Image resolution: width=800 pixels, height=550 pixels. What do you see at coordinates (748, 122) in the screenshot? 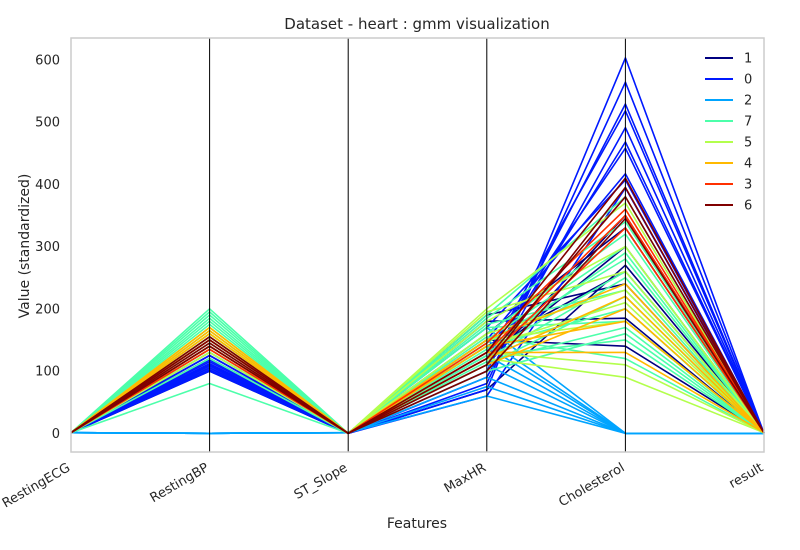
I see `legend-label-7: 7` at bounding box center [748, 122].